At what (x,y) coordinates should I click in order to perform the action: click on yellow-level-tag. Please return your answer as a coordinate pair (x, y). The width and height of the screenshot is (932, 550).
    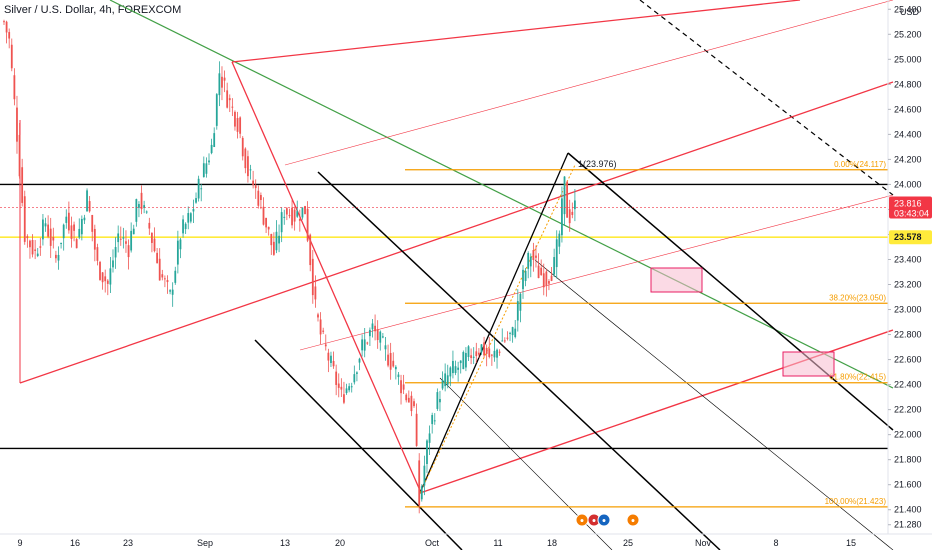
    Looking at the image, I should click on (910, 237).